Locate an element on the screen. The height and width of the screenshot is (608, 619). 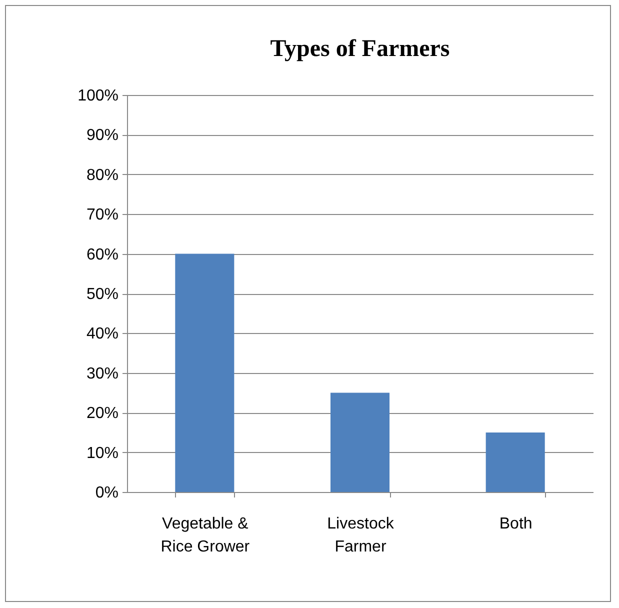
x-tick-label: Livestock Farmer is located at coordinates (361, 536).